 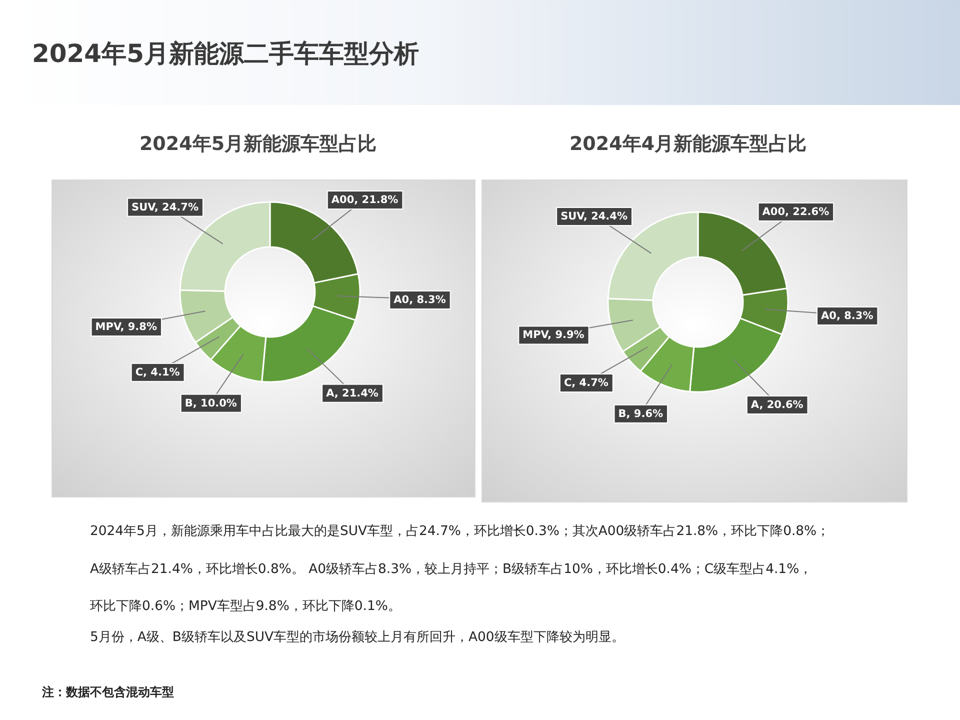 I want to click on data-label: C, 4.1%, so click(x=157, y=372).